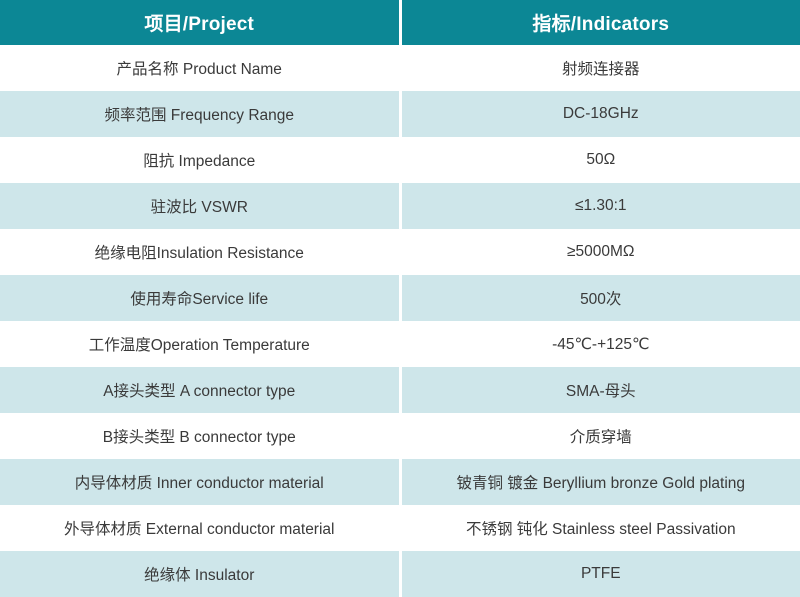 Image resolution: width=800 pixels, height=597 pixels. What do you see at coordinates (201, 436) in the screenshot?
I see `cell-project: B接头类型 B connector type` at bounding box center [201, 436].